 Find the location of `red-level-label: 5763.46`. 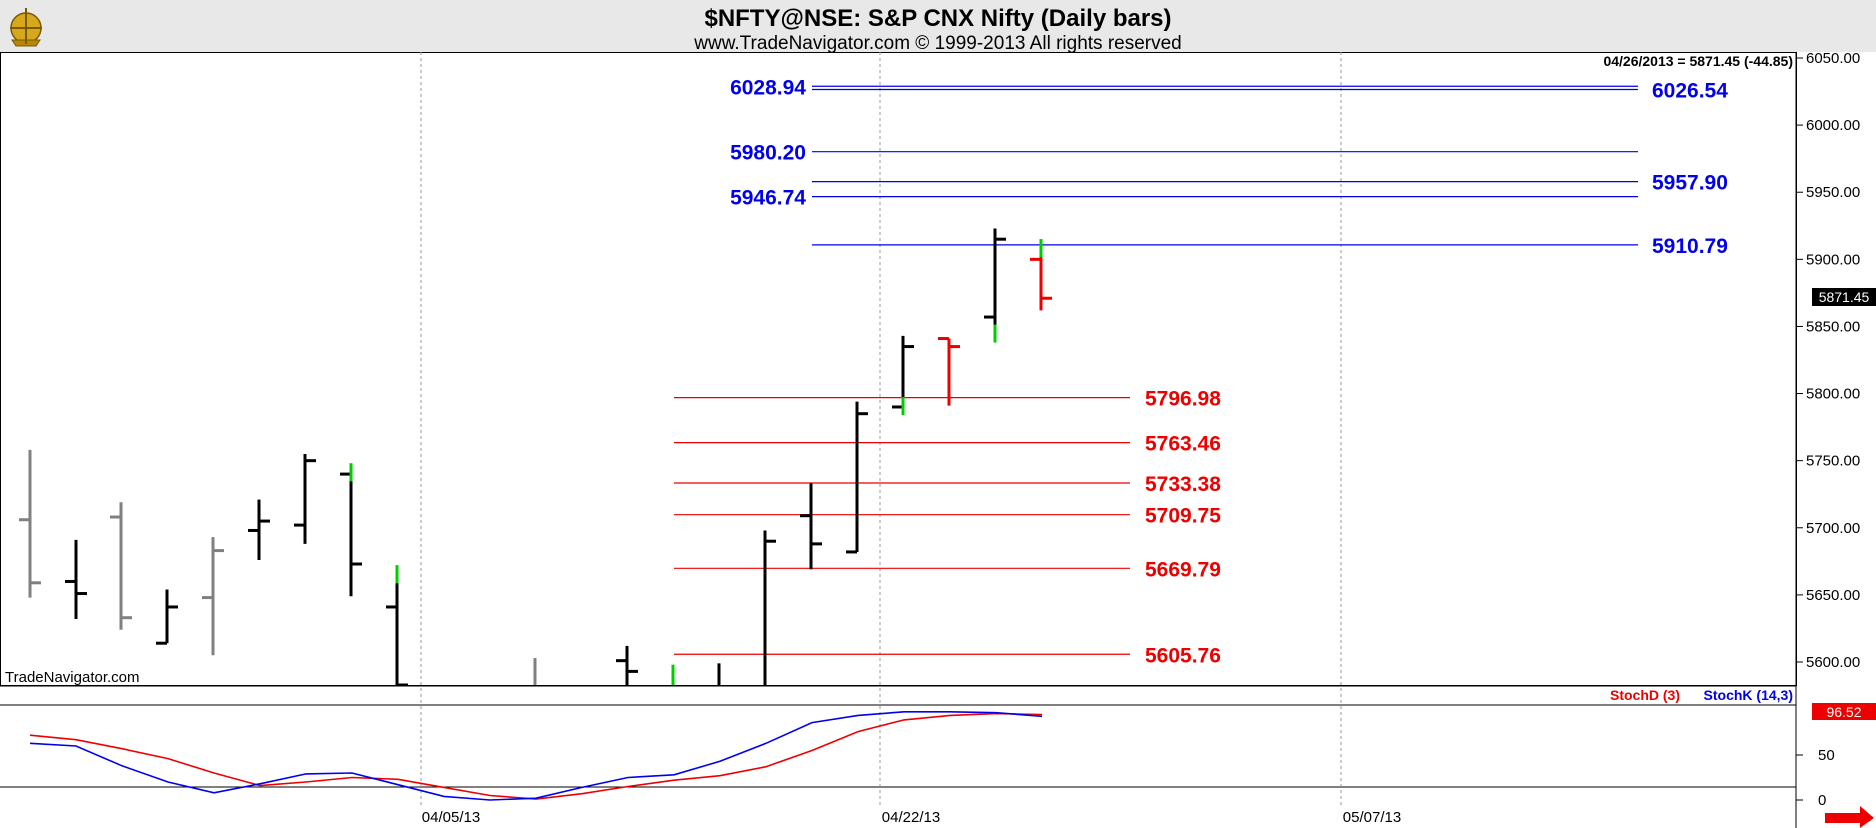

red-level-label: 5763.46 is located at coordinates (1183, 444).